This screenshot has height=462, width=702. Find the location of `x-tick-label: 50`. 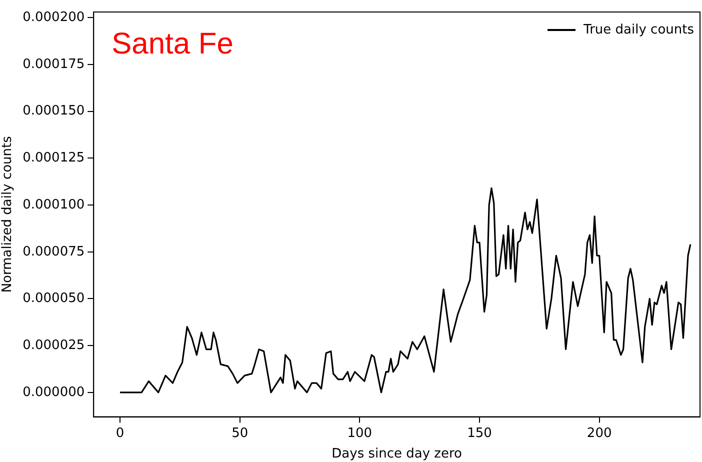

x-tick-label: 50 is located at coordinates (240, 433).